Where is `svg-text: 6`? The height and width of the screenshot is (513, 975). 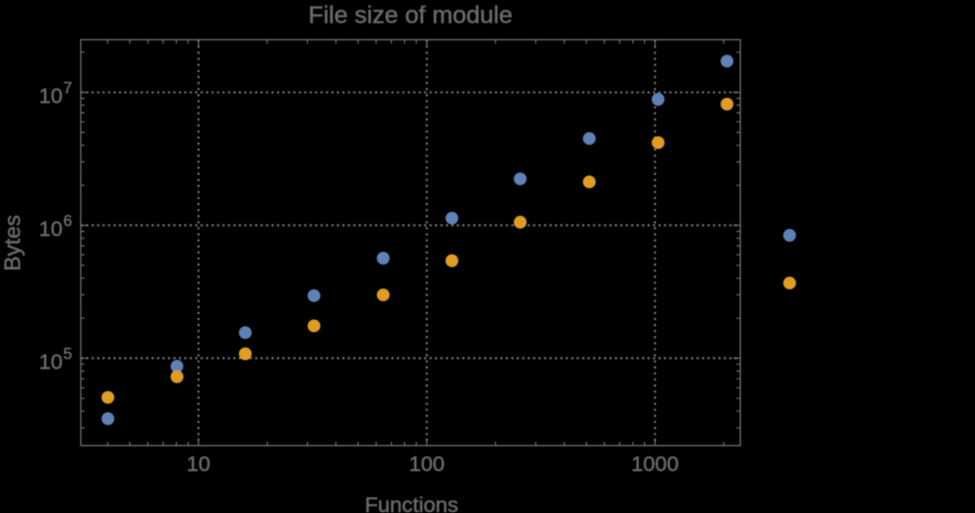 svg-text: 6 is located at coordinates (67, 221).